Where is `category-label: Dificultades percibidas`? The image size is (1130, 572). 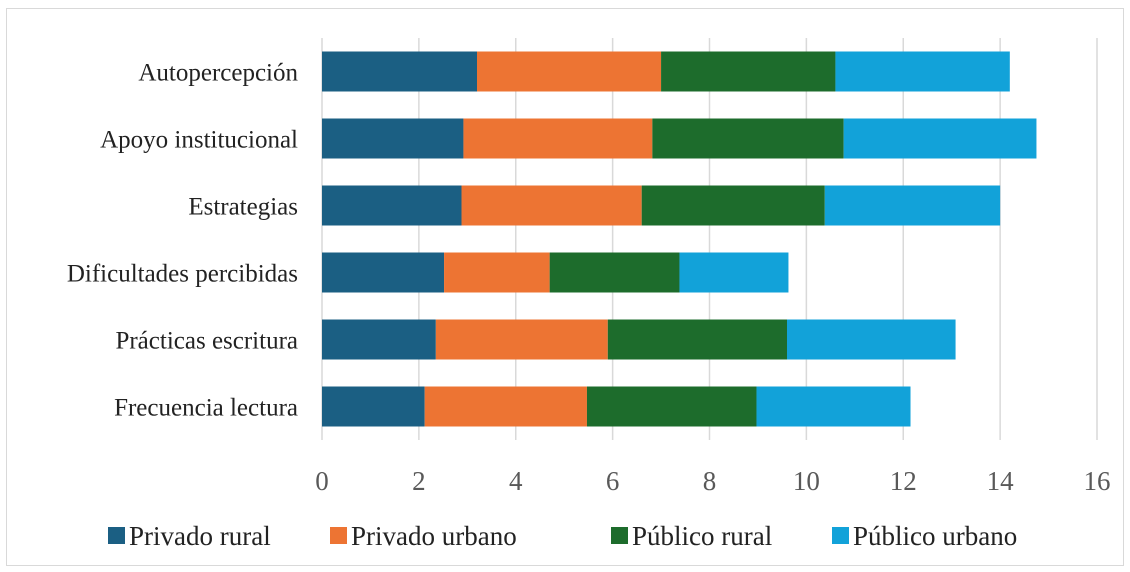 category-label: Dificultades percibidas is located at coordinates (182, 274).